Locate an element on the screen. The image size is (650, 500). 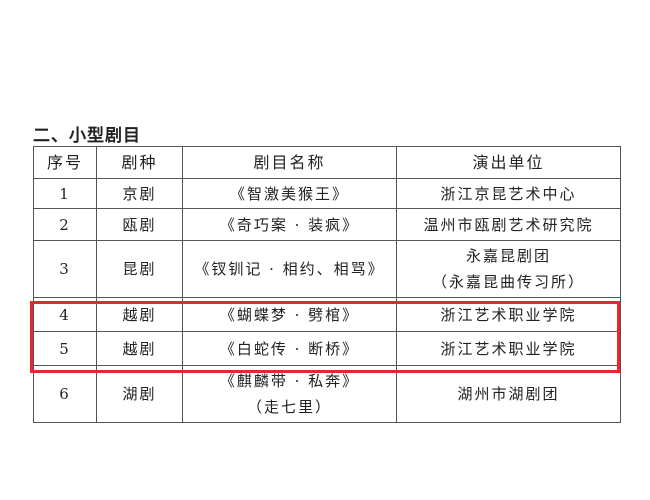
title-line: （走七里） is located at coordinates (289, 407).